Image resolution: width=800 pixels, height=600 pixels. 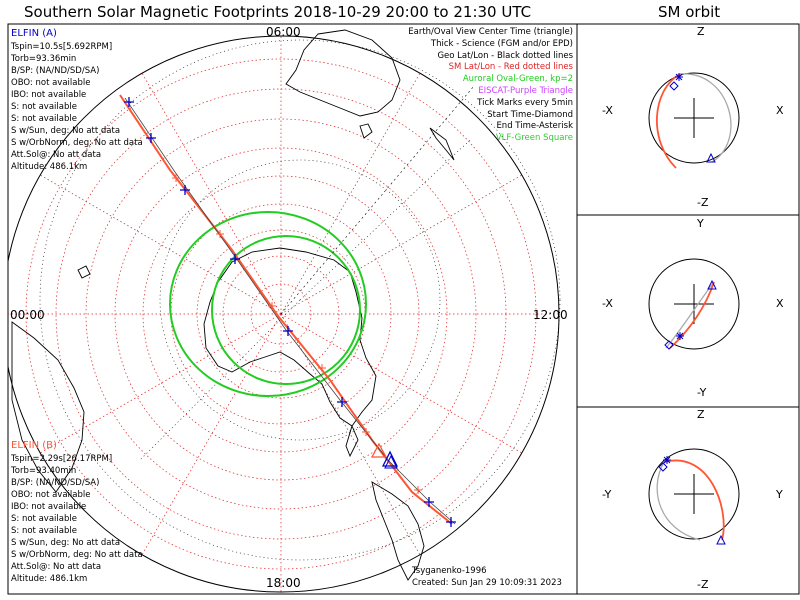 What do you see at coordinates (663, 467) in the screenshot?
I see `orbit-yz-start-diamond` at bounding box center [663, 467].